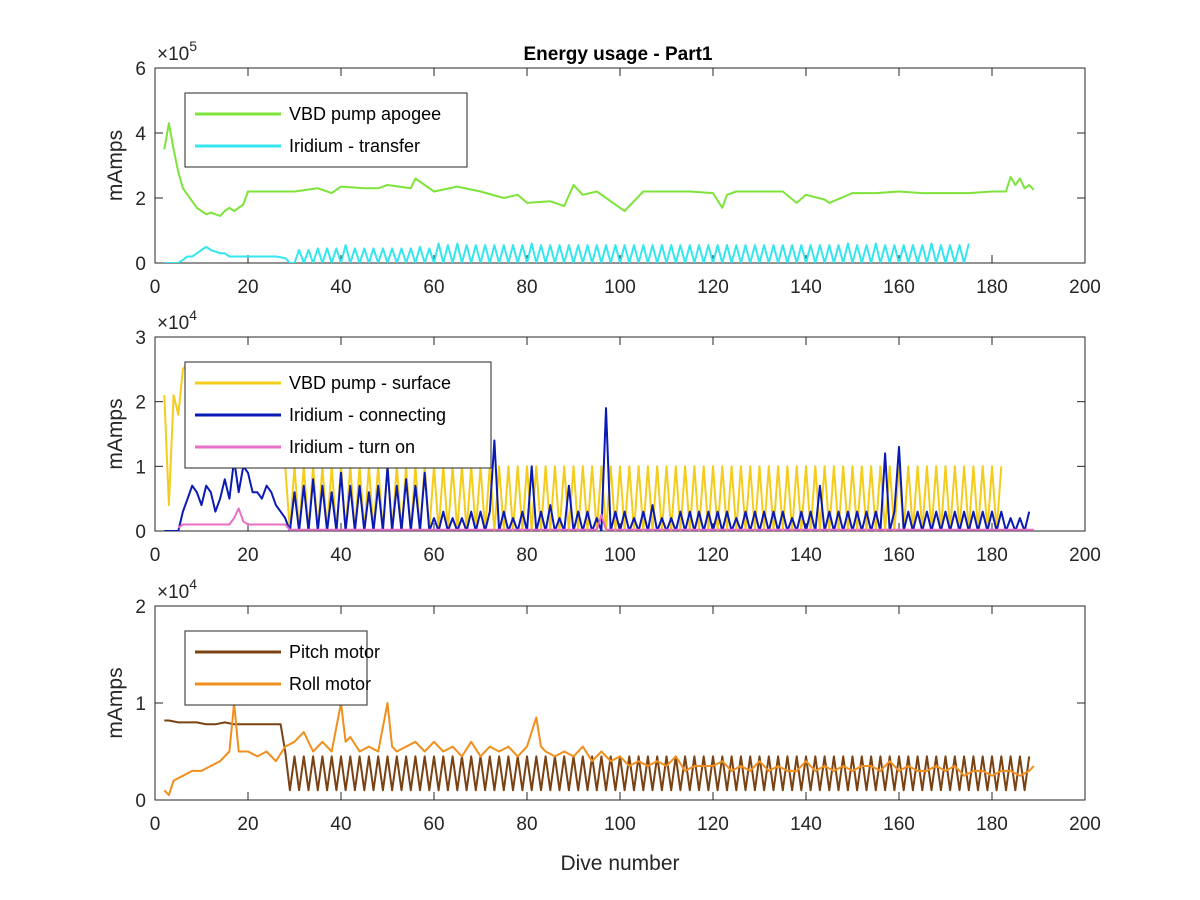 The height and width of the screenshot is (900, 1200). I want to click on y-tick-label: 6, so click(140, 69).